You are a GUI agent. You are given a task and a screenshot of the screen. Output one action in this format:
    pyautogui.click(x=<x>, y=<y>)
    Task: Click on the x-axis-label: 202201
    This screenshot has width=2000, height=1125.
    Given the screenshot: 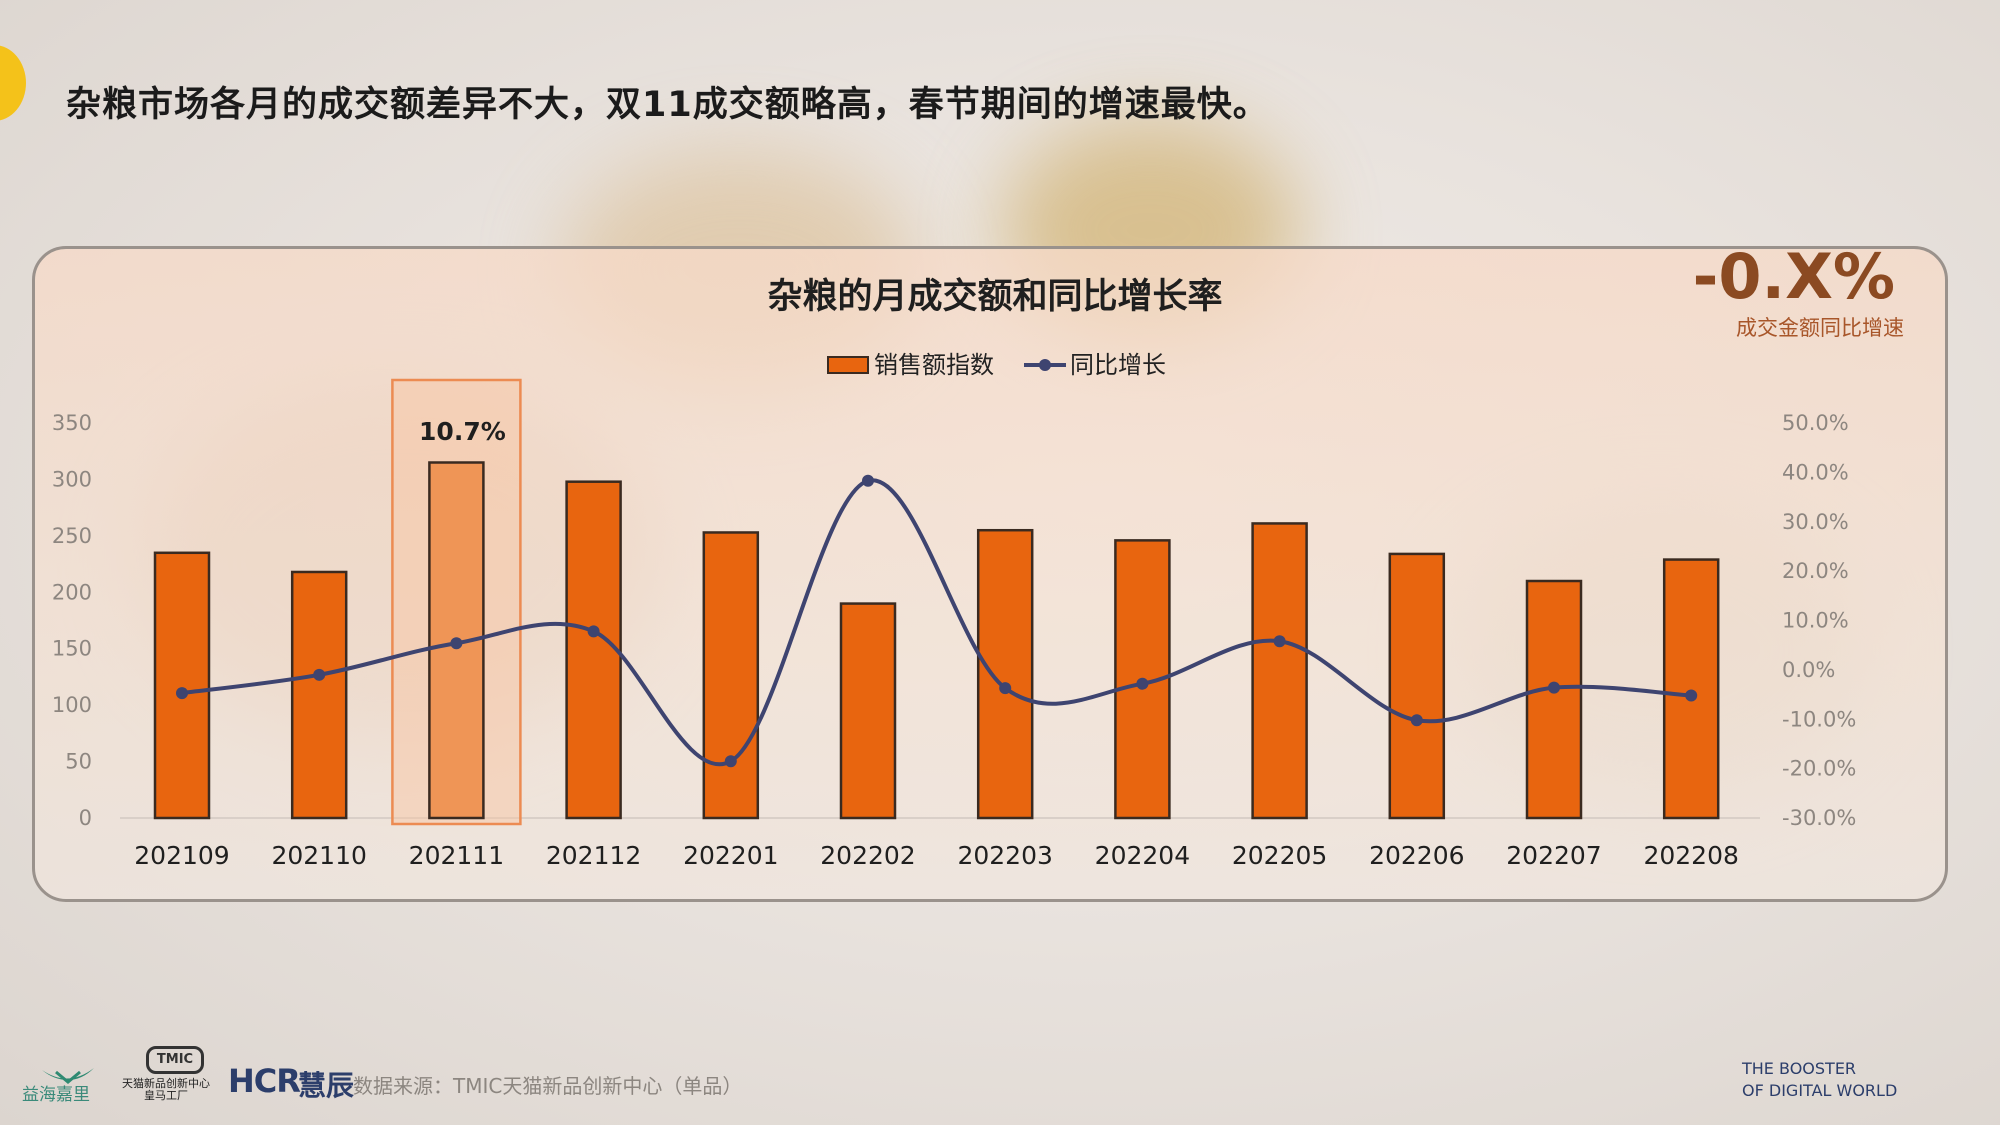 What is the action you would take?
    pyautogui.click(x=730, y=855)
    